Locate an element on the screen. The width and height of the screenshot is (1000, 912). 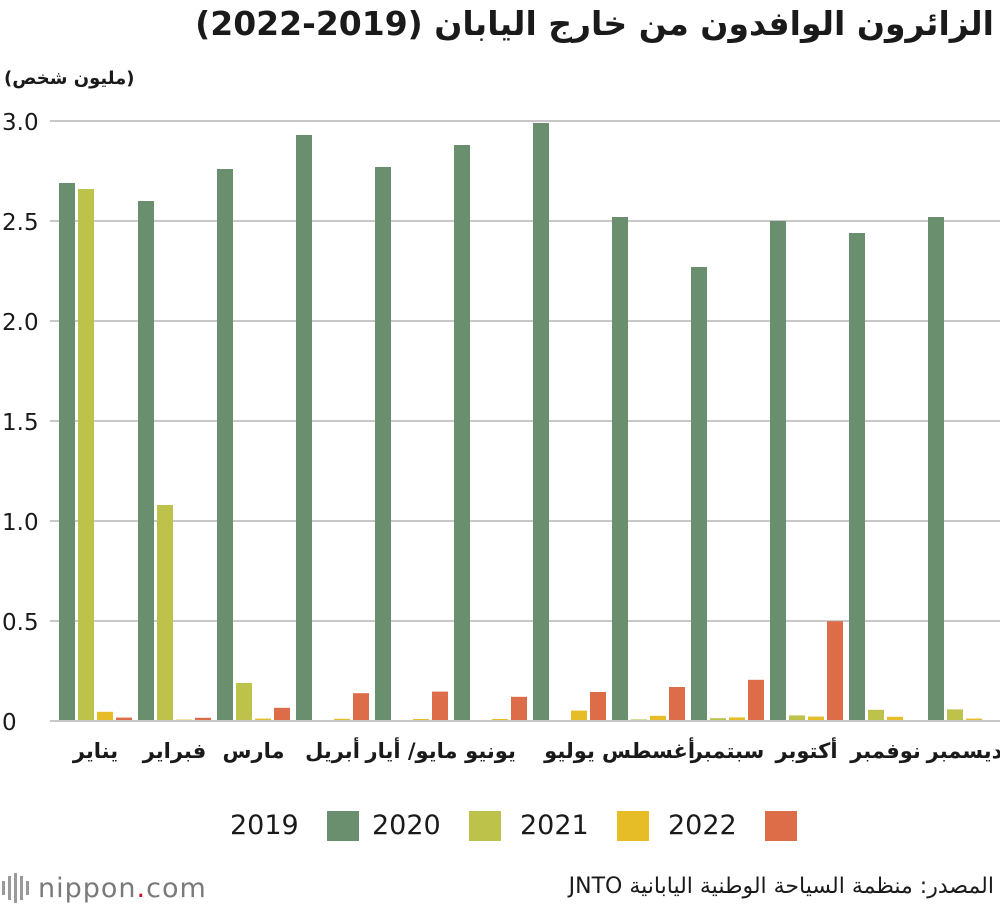
legend-label-2022: 2022 is located at coordinates (702, 825).